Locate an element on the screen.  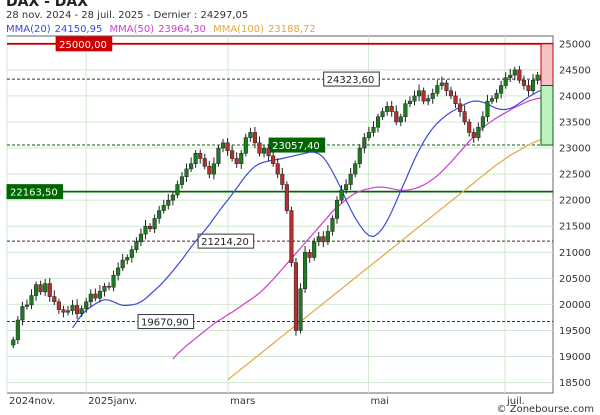
chart-title: DAX - DAX is located at coordinates (47, 5).